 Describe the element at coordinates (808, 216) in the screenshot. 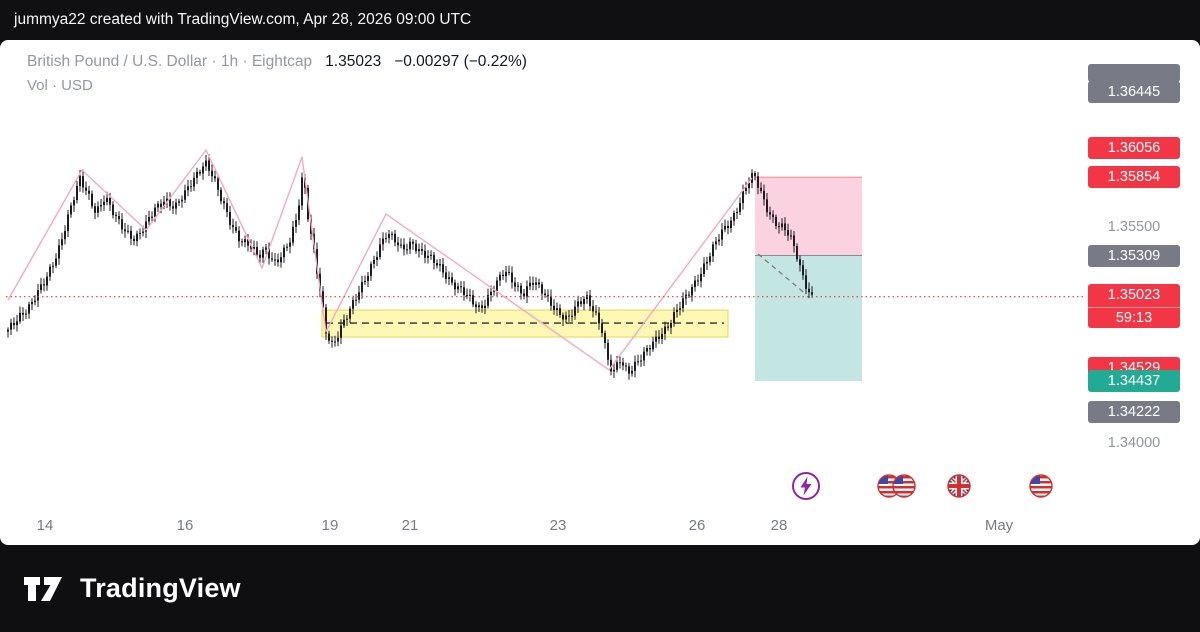

I see `short-position-stop-zone` at that location.